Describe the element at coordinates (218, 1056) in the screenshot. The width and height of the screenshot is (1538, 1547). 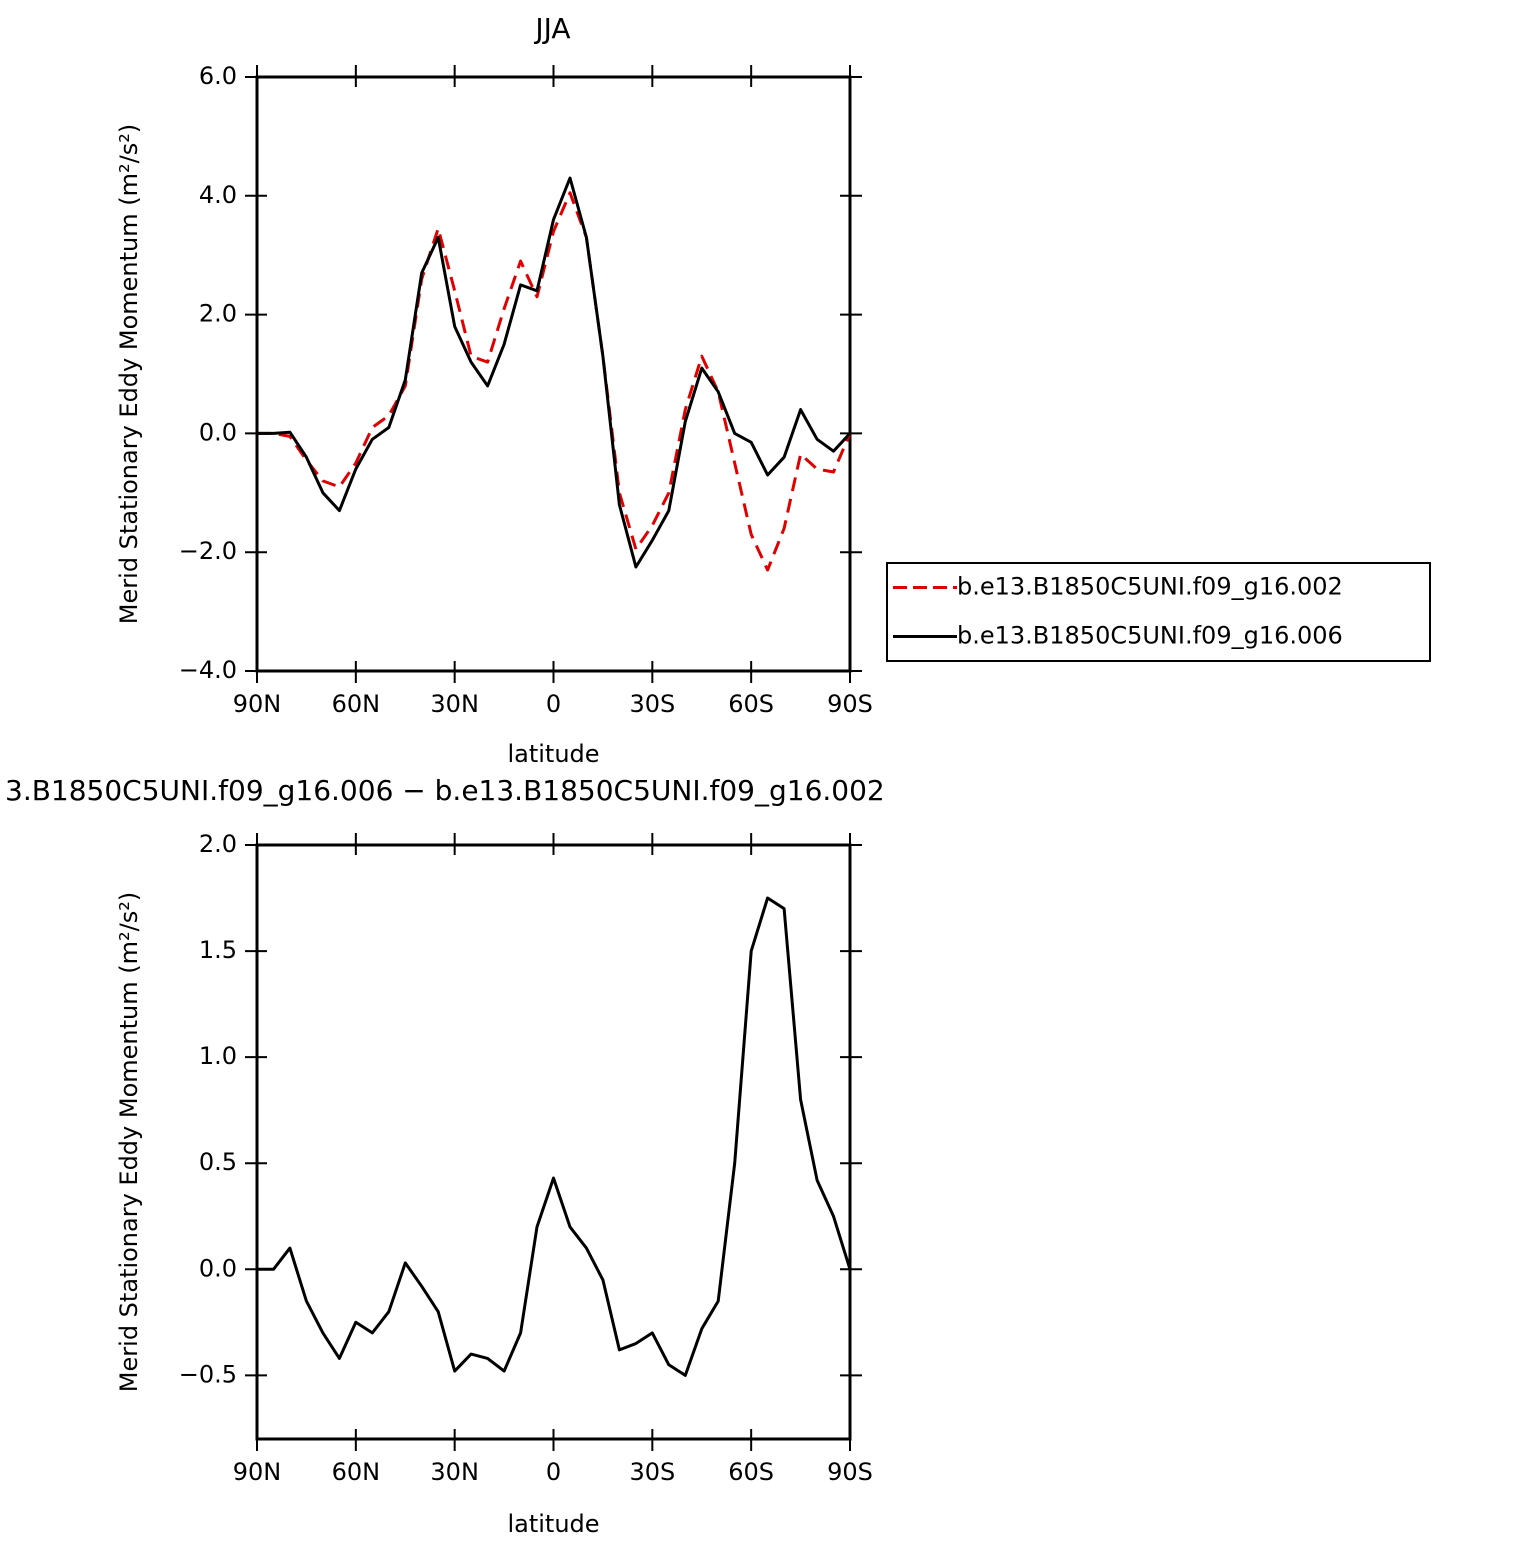
I see `y-tick-label: 1.0` at that location.